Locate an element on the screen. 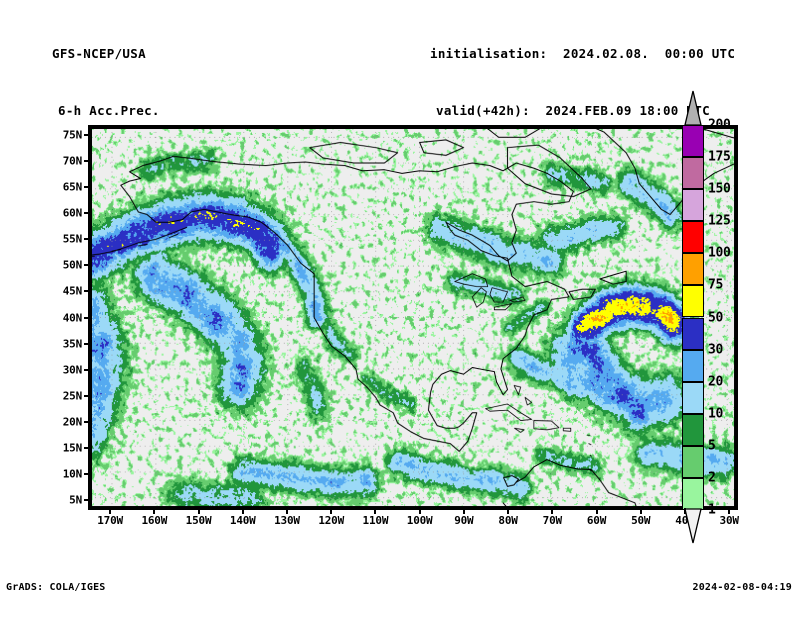 This screenshot has width=800, height=618. render-timestamp: 2024-02-08-04:19 is located at coordinates (742, 587).